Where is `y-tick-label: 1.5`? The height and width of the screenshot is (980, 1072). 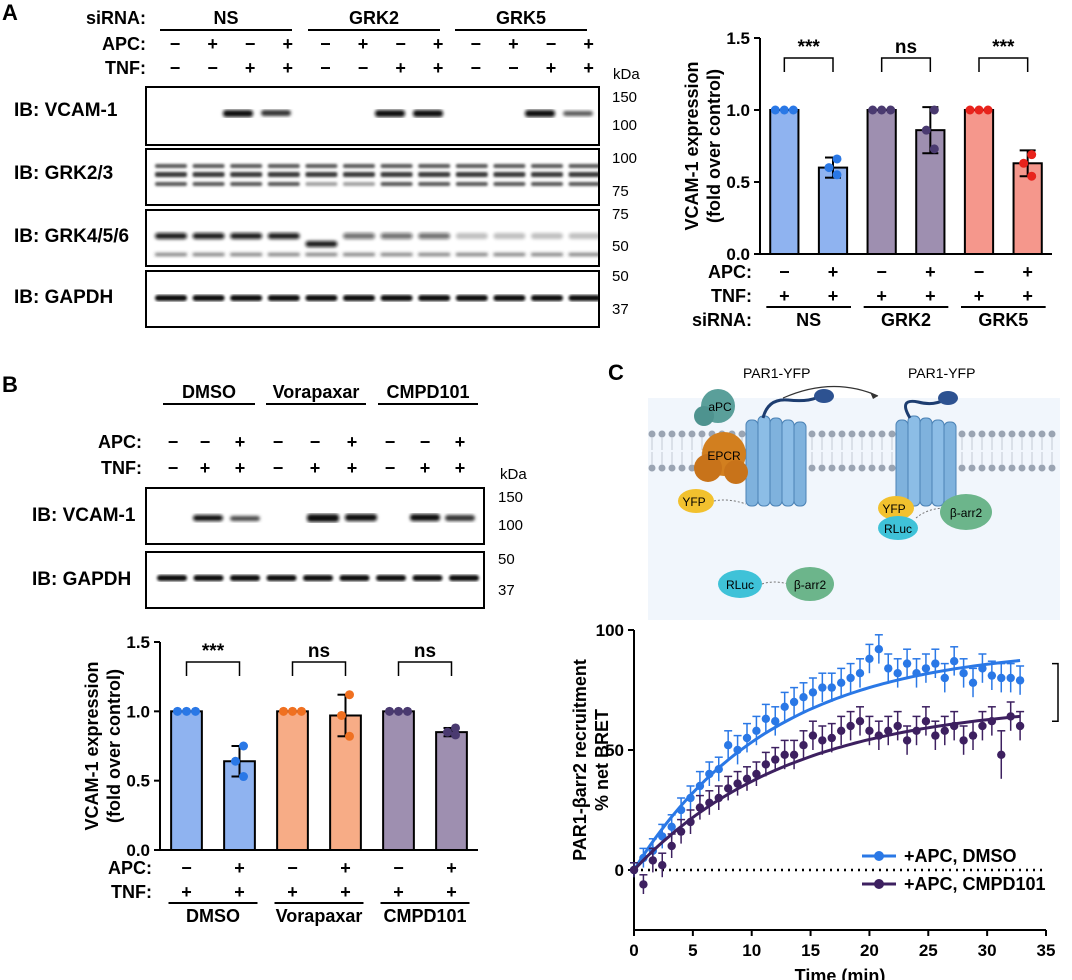
y-tick-label: 1.5 is located at coordinates (138, 642).